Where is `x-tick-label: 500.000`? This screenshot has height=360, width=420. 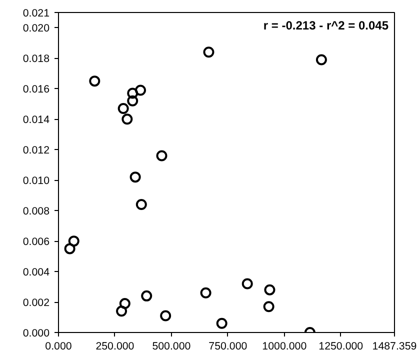
x-tick-label: 500.000 is located at coordinates (171, 346).